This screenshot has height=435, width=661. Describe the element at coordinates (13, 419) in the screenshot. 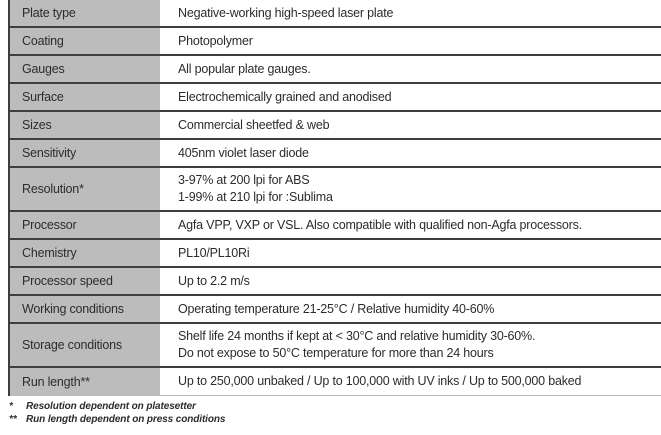

I see `footnote-marker: **` at that location.